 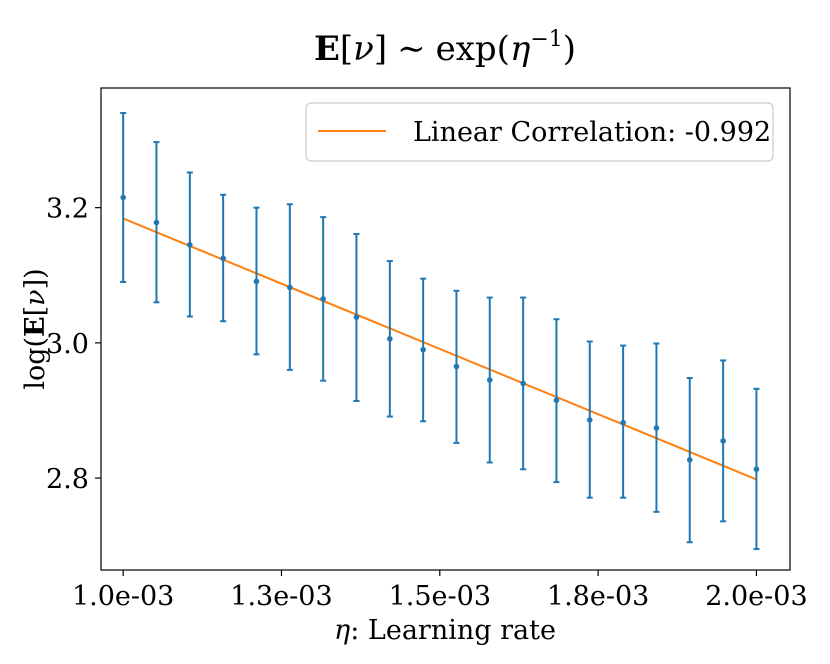 What do you see at coordinates (35, 311) in the screenshot?
I see `y-label-open: [` at bounding box center [35, 311].